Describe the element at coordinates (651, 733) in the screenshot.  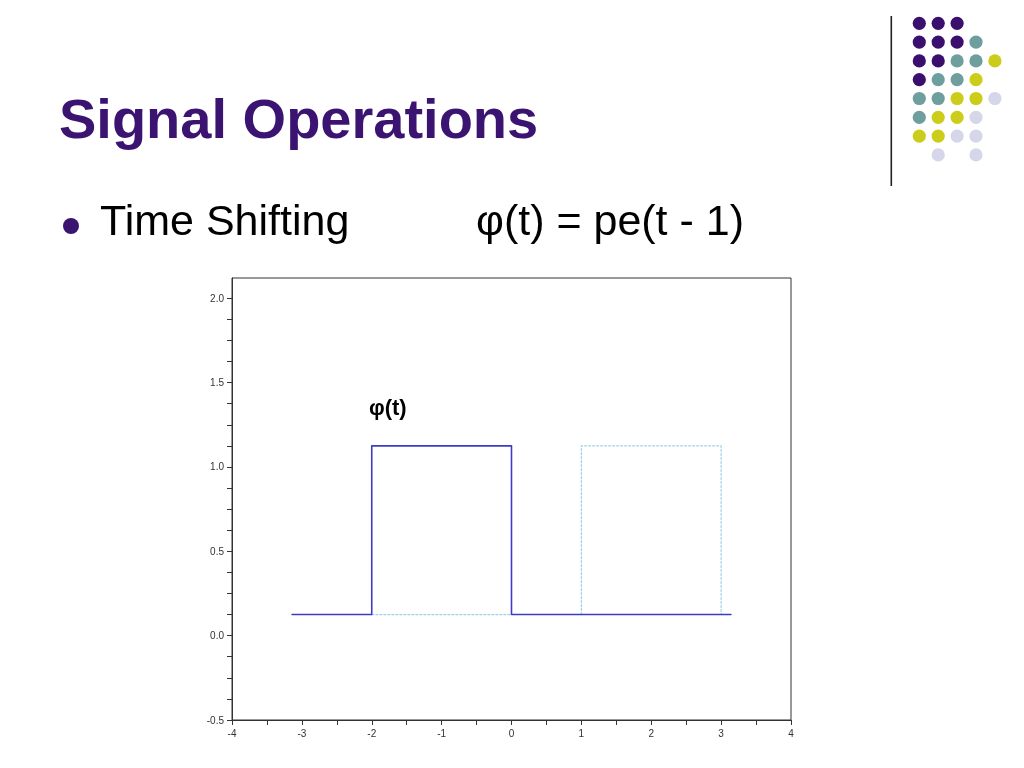
I see `x-tick-label: 2` at that location.